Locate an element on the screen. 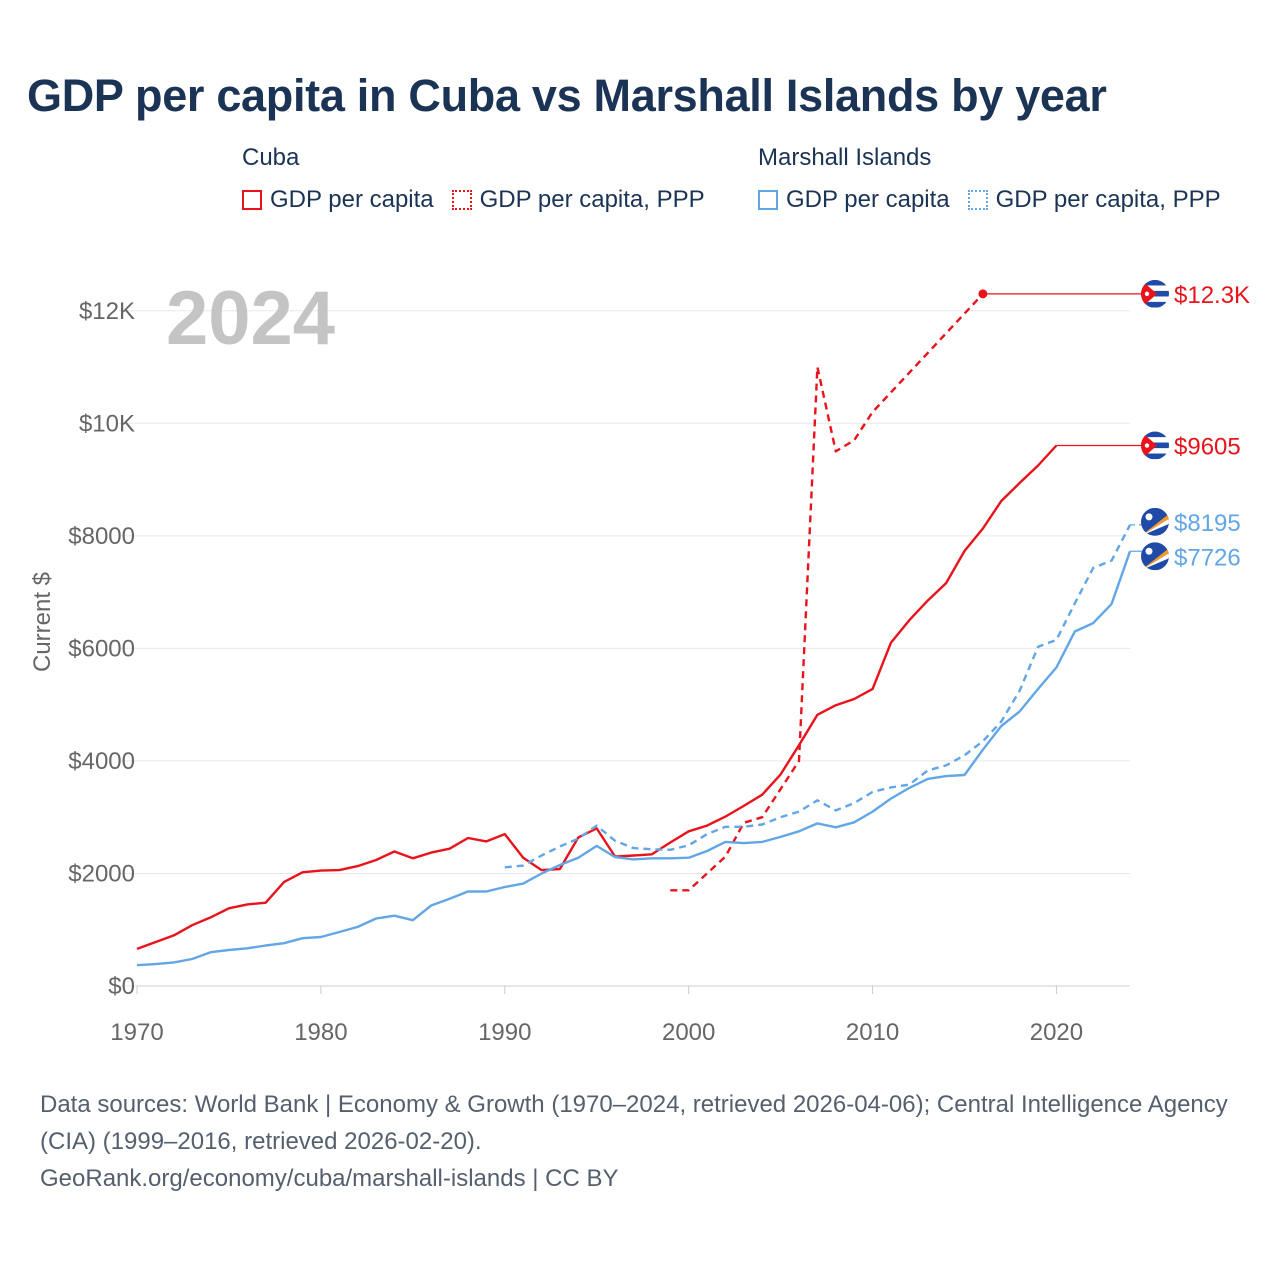 This screenshot has height=1280, width=1280. legend-group-cuba: Cuba GDP per capita GDP per capita, PPP is located at coordinates (473, 179).